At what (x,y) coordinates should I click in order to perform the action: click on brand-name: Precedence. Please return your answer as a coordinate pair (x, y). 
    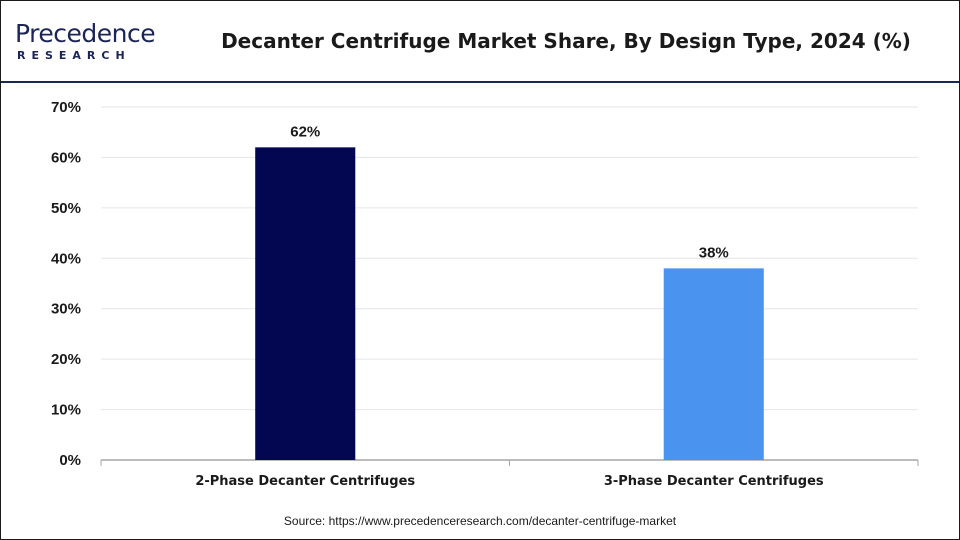
    Looking at the image, I should click on (85, 33).